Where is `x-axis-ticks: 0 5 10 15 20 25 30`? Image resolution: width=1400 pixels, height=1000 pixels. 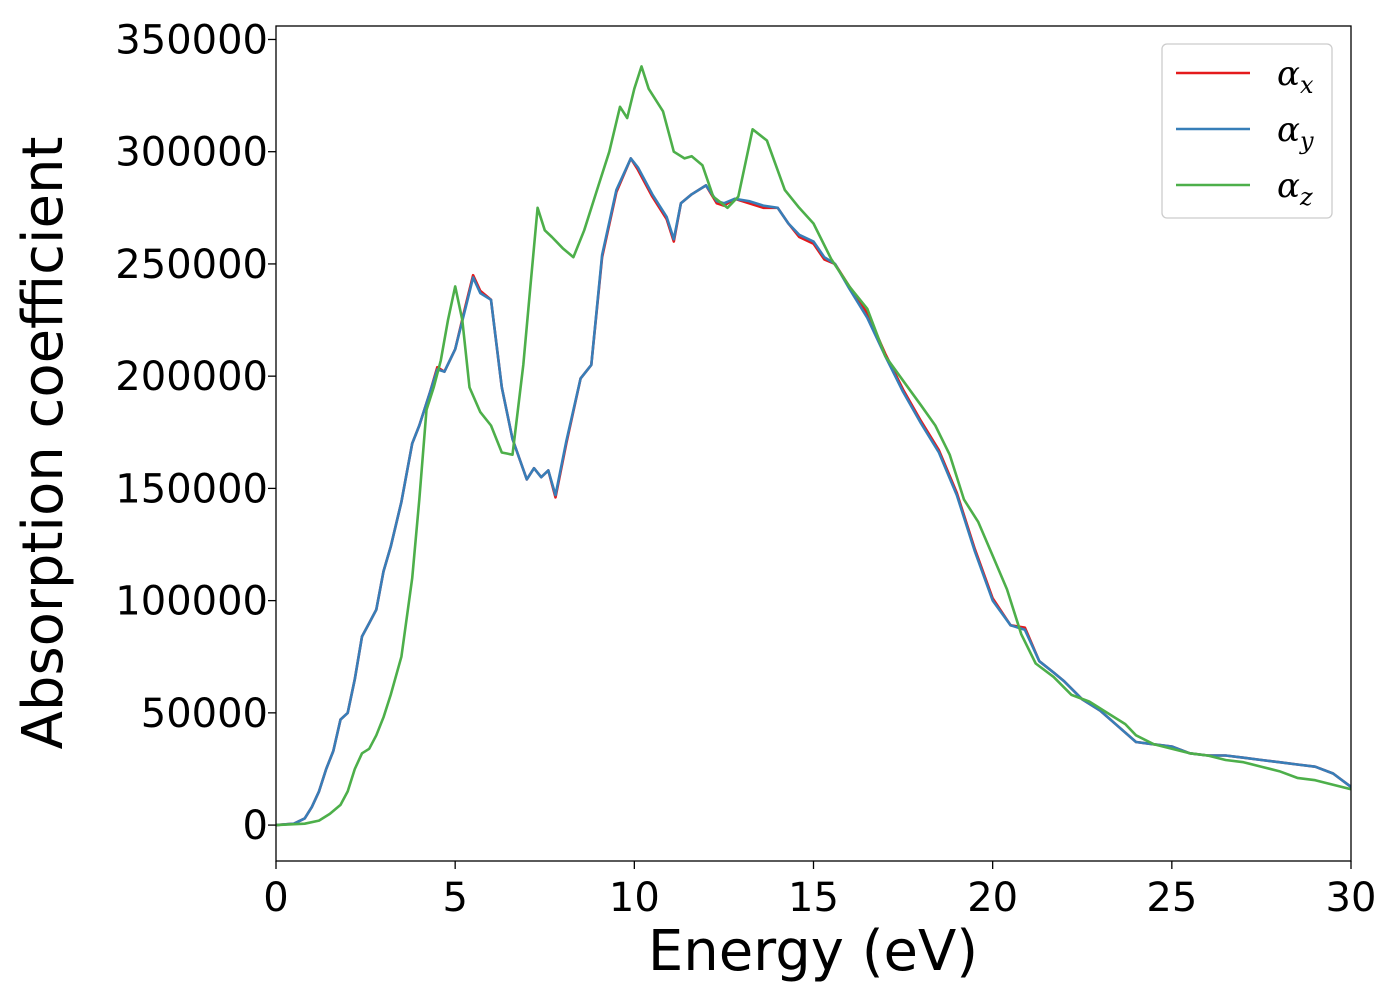
x-axis-ticks: 0 5 10 15 20 25 30 is located at coordinates (819, 891).